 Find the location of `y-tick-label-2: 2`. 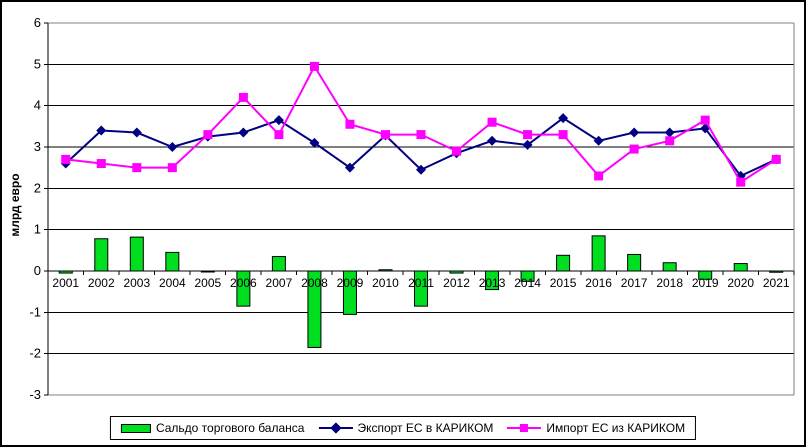

y-tick-label-2: 2 is located at coordinates (37, 187).